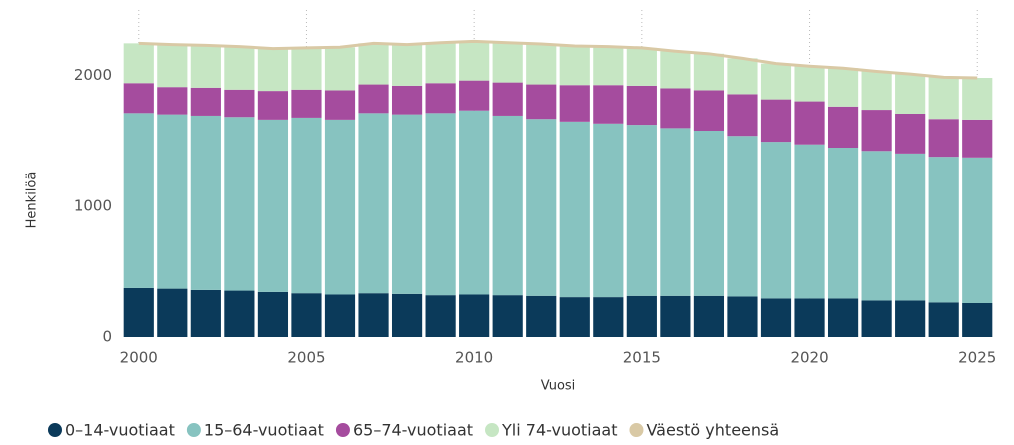  Describe the element at coordinates (139, 358) in the screenshot. I see `x-tick-label: 2000` at that location.